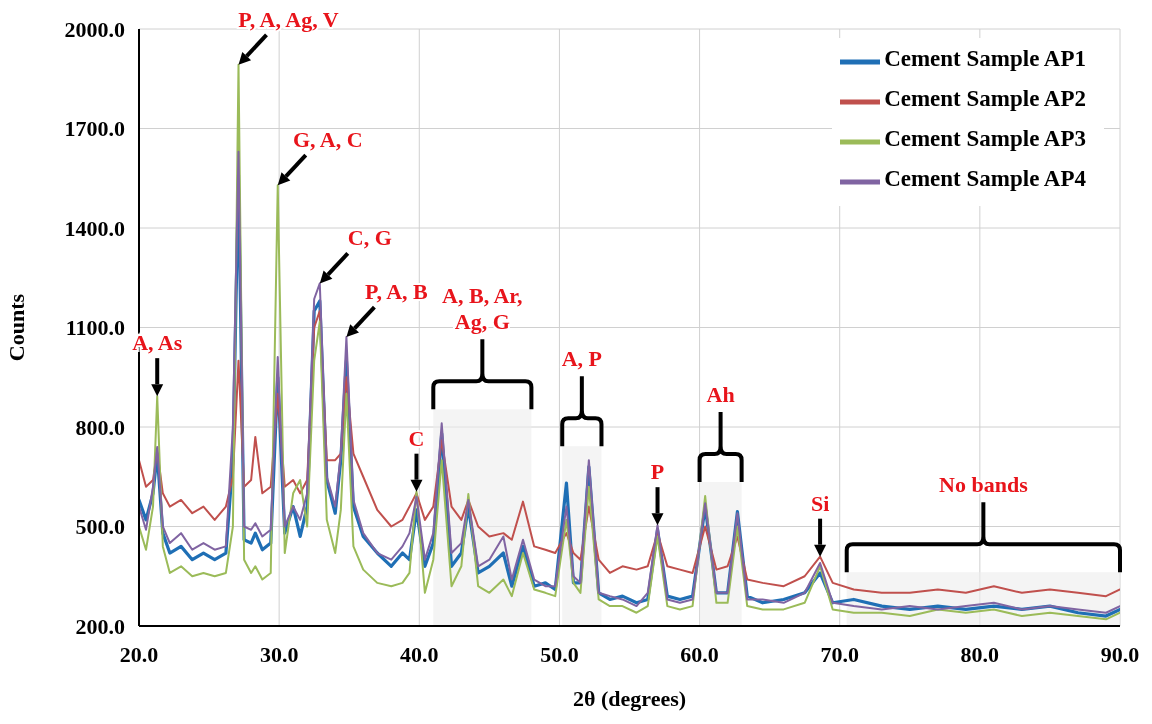 This screenshot has height=724, width=1152. Describe the element at coordinates (985, 138) in the screenshot. I see `legend-label: Cement Sample AP3` at that location.